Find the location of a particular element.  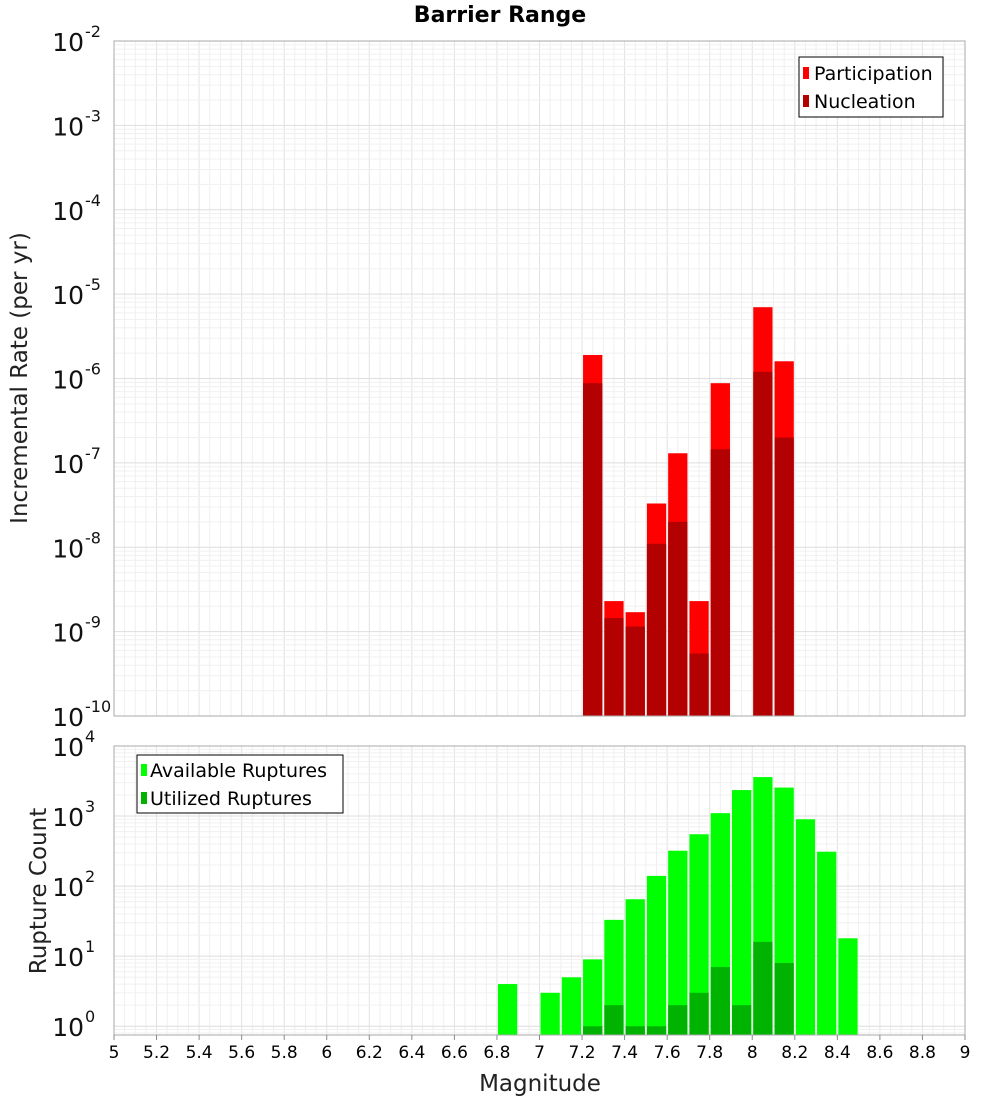

x-tick-label: 7 is located at coordinates (539, 1053).